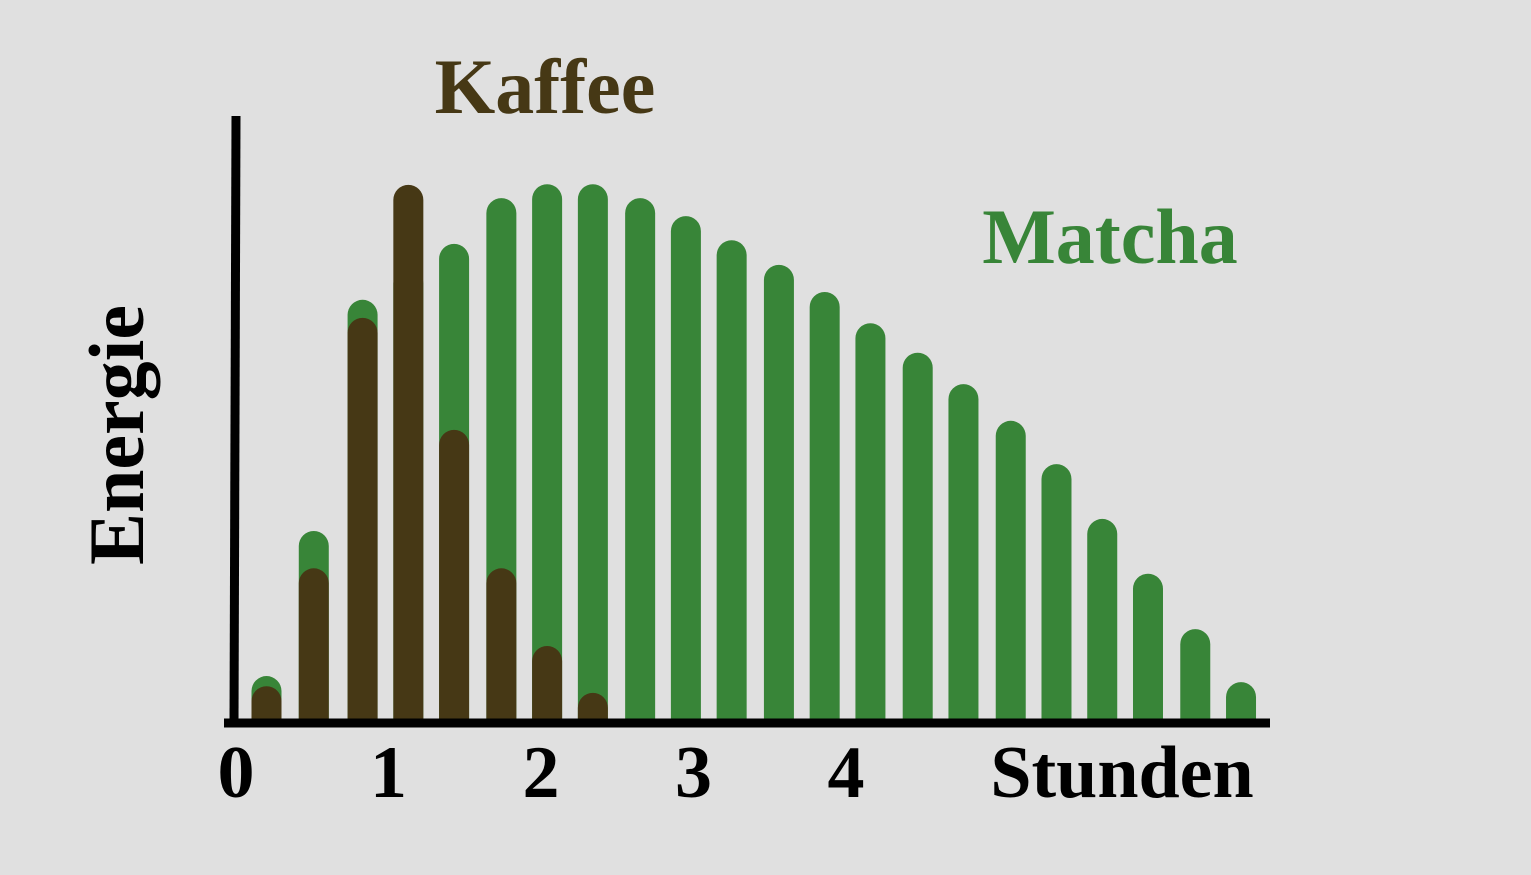 The height and width of the screenshot is (875, 1531). Describe the element at coordinates (388, 773) in the screenshot. I see `x-tick-label: 1` at that location.